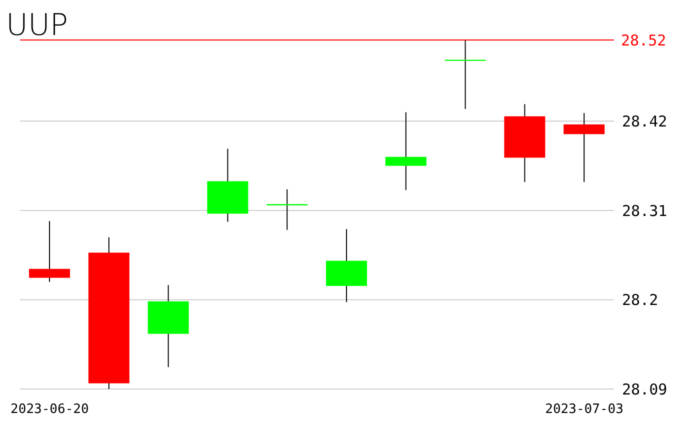  What do you see at coordinates (49, 409) in the screenshot?
I see `x-tick-label: 2023-06-20` at bounding box center [49, 409].